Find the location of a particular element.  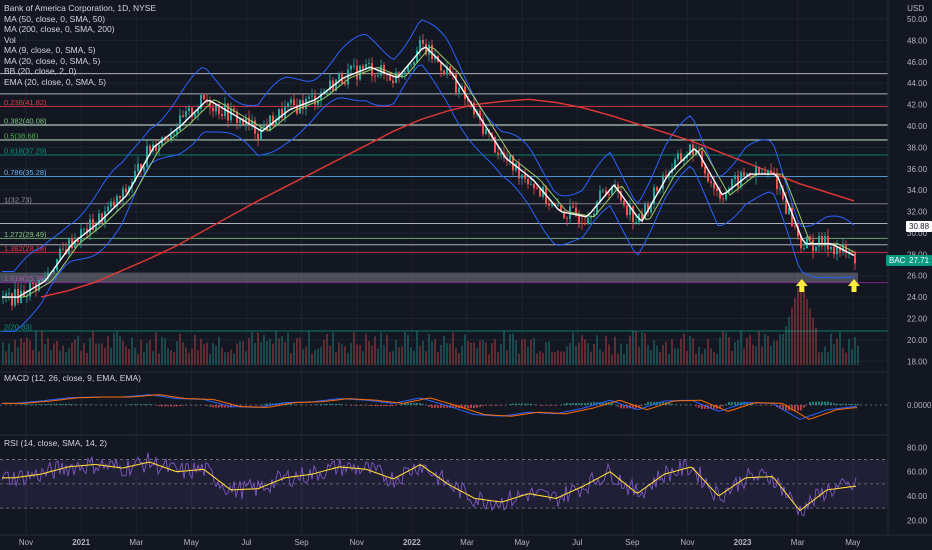

macd-title: MACD (12, 26, close, 9, EMA, EMA) is located at coordinates (72, 378).